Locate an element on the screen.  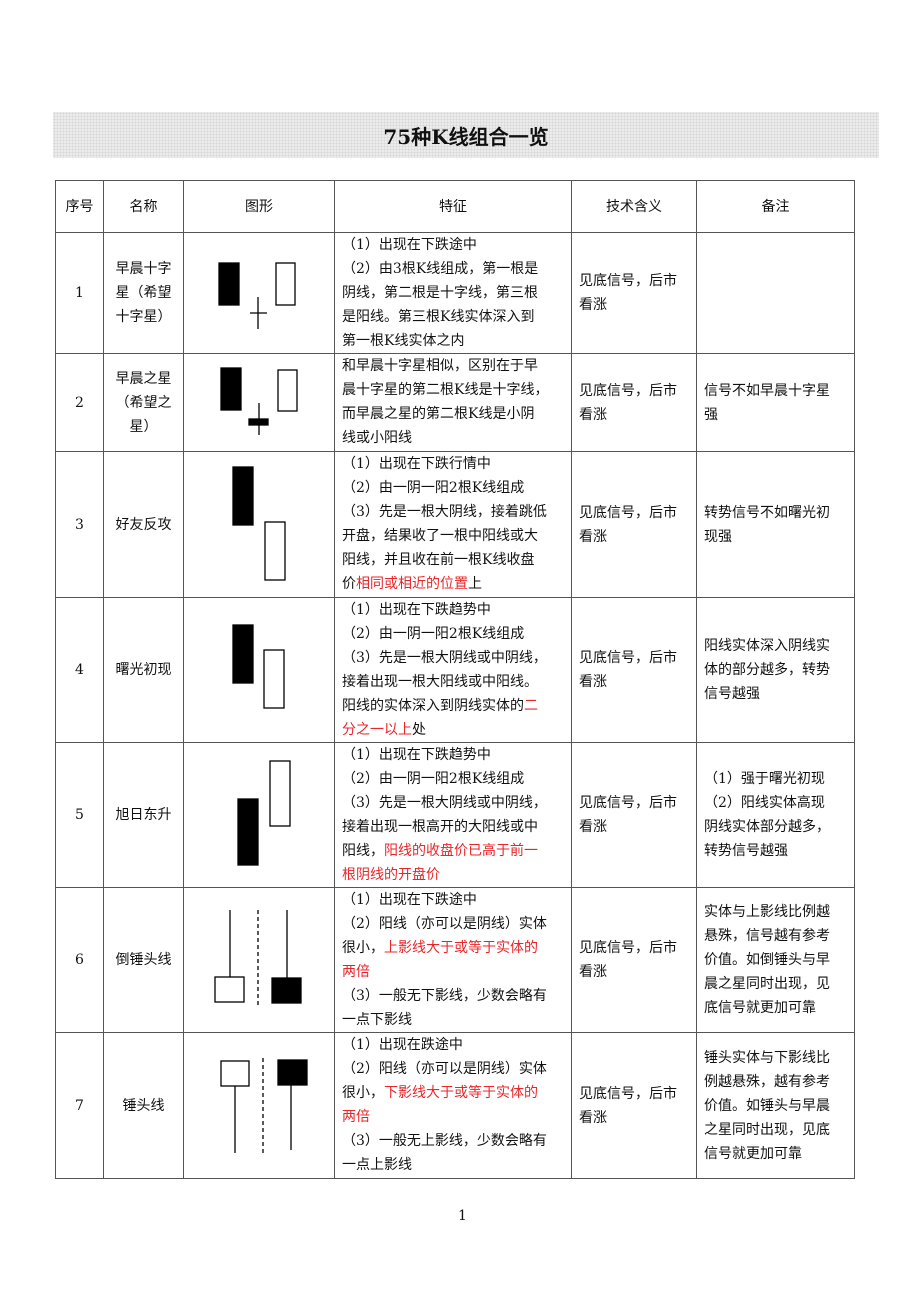
row-name: 倒锤头线 is located at coordinates (143, 960).